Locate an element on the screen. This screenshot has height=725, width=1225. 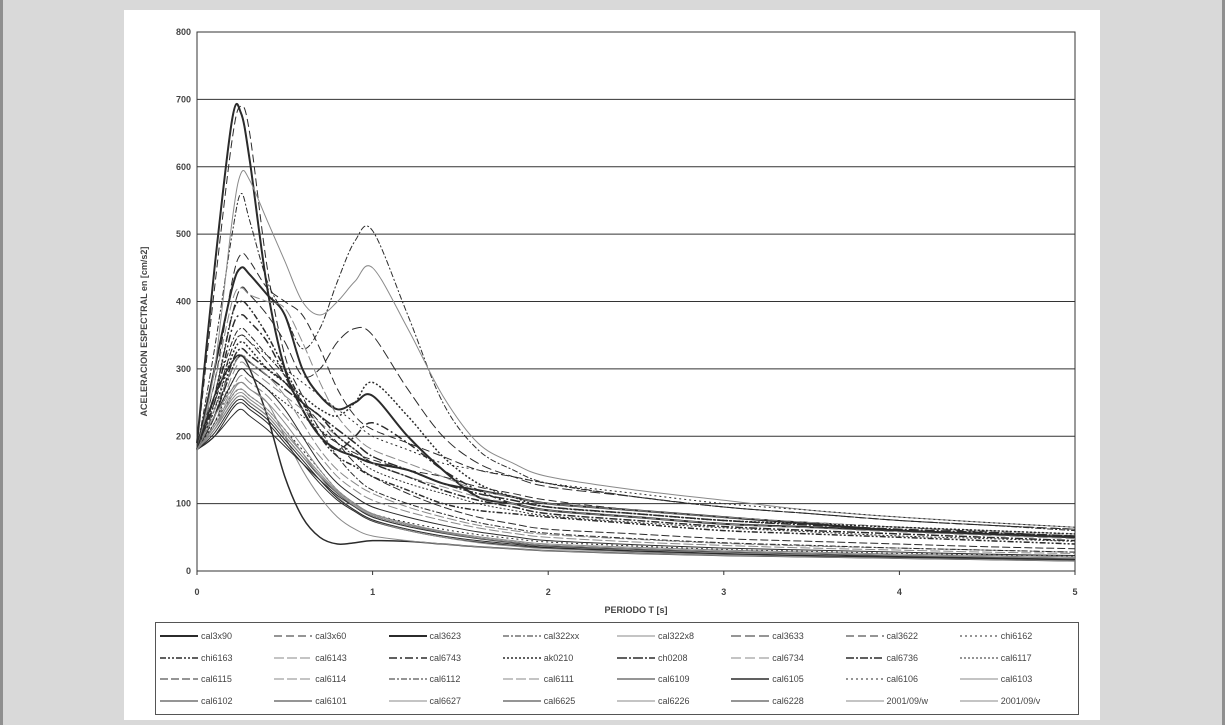
legend-item: cal6101 is located at coordinates (331, 701).